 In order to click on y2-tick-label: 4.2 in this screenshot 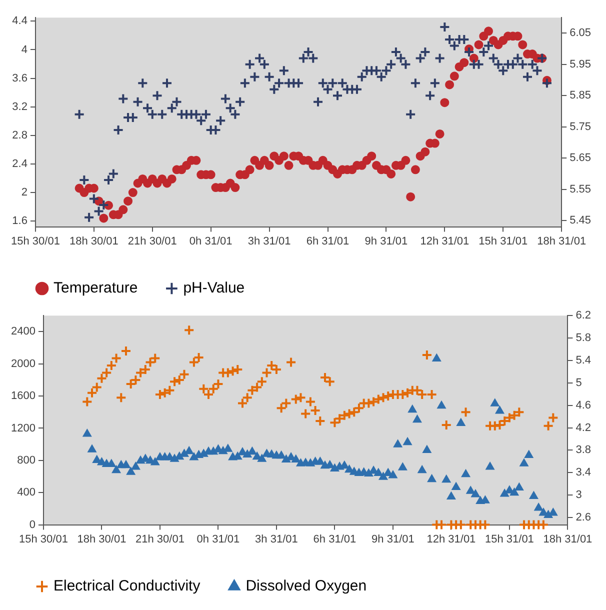, I will do `click(584, 428)`.